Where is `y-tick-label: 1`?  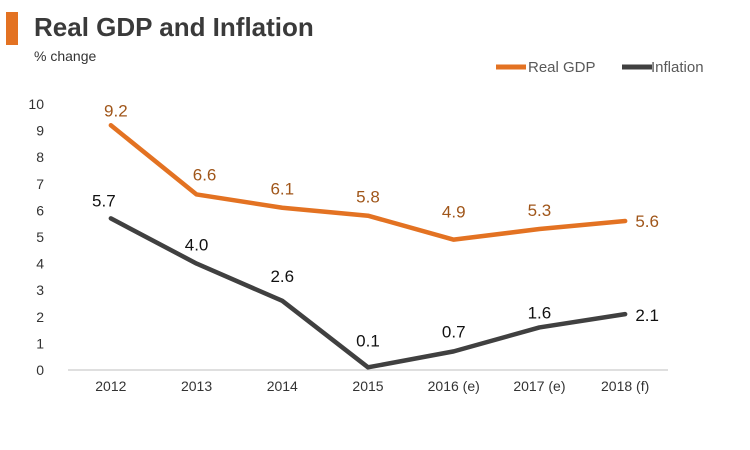
y-tick-label: 1 is located at coordinates (40, 343).